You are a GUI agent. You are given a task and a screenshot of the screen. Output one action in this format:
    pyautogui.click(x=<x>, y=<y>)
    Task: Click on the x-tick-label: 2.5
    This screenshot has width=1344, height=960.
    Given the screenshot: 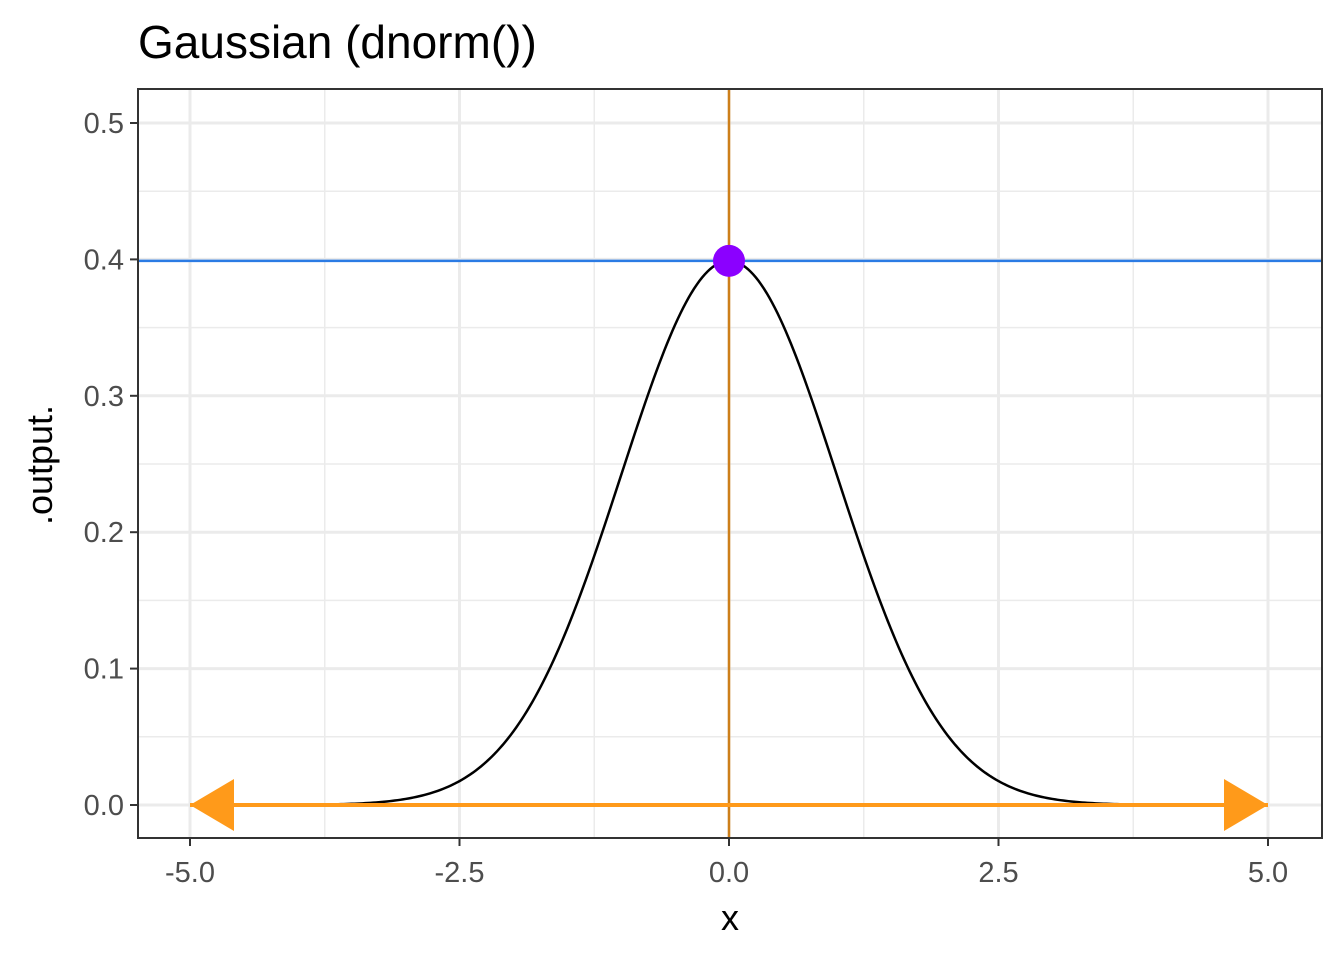 What is the action you would take?
    pyautogui.click(x=998, y=873)
    